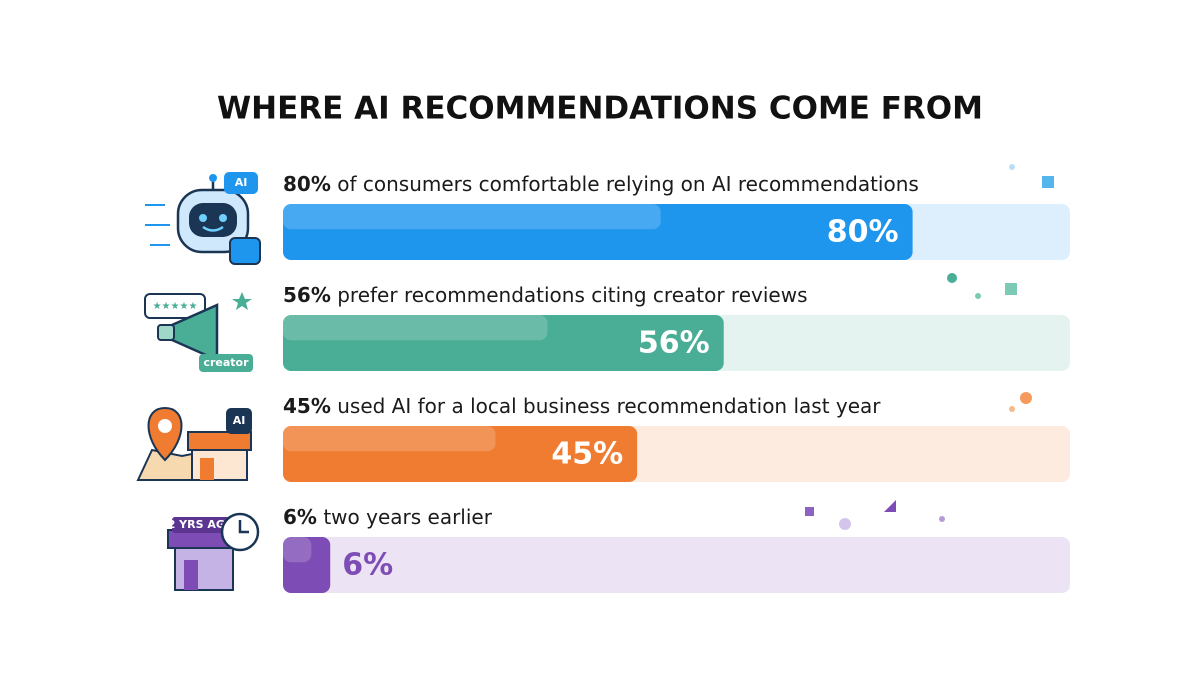  What do you see at coordinates (226, 362) in the screenshot?
I see `icon-label: creator` at bounding box center [226, 362].